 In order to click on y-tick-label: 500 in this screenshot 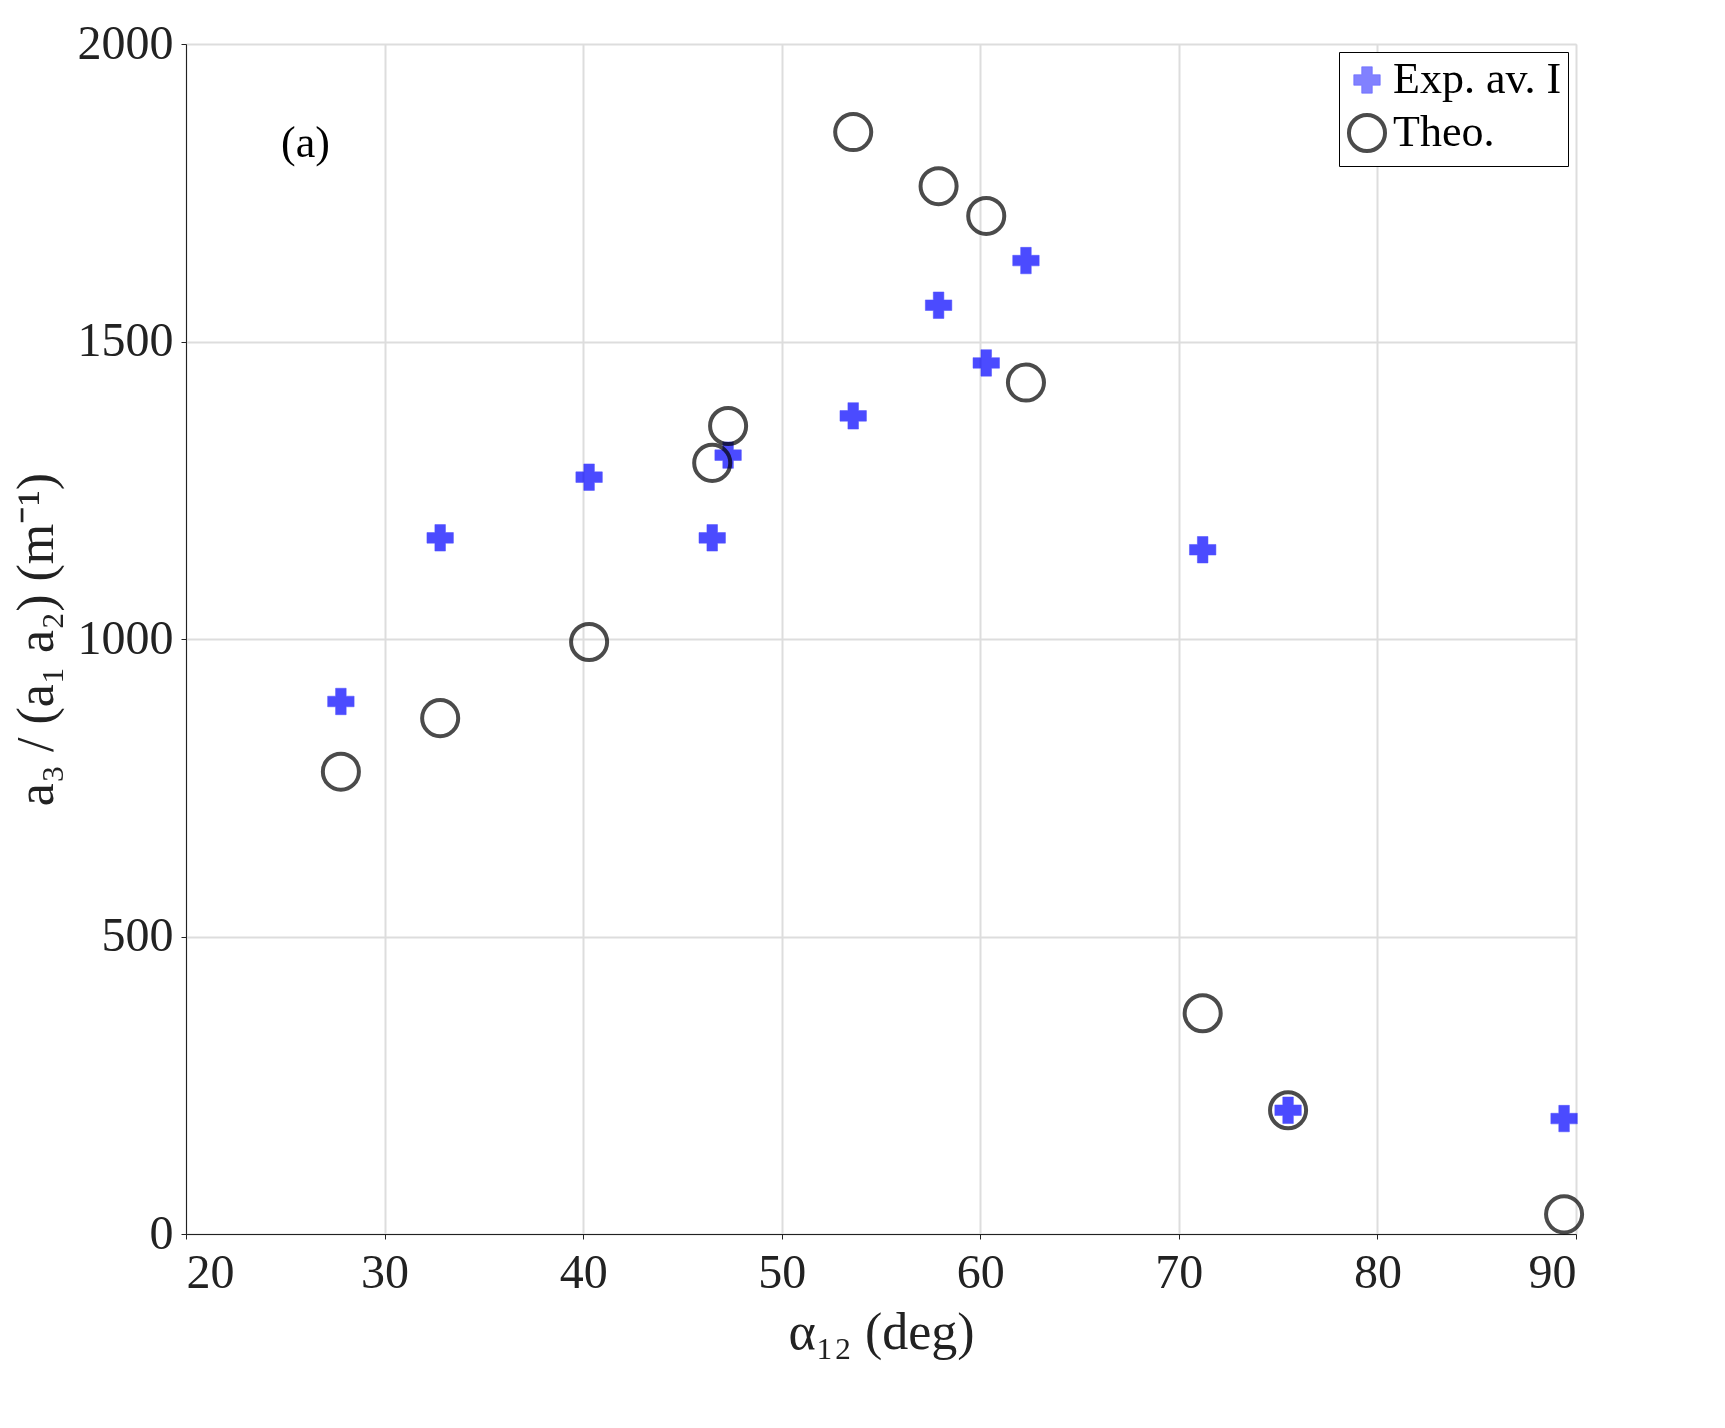, I will do `click(137, 934)`.